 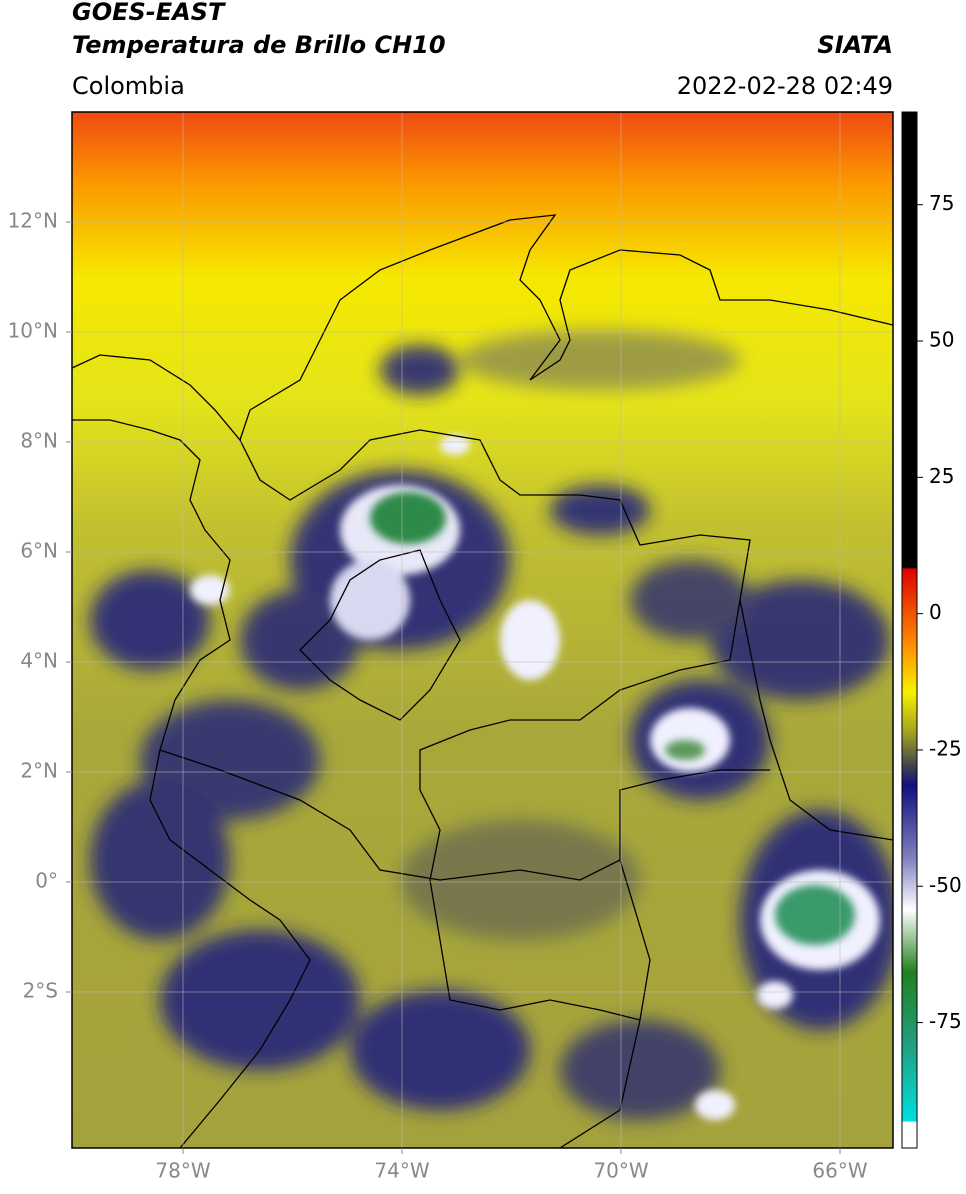 I want to click on lon-label: 66°W, so click(x=839, y=1171).